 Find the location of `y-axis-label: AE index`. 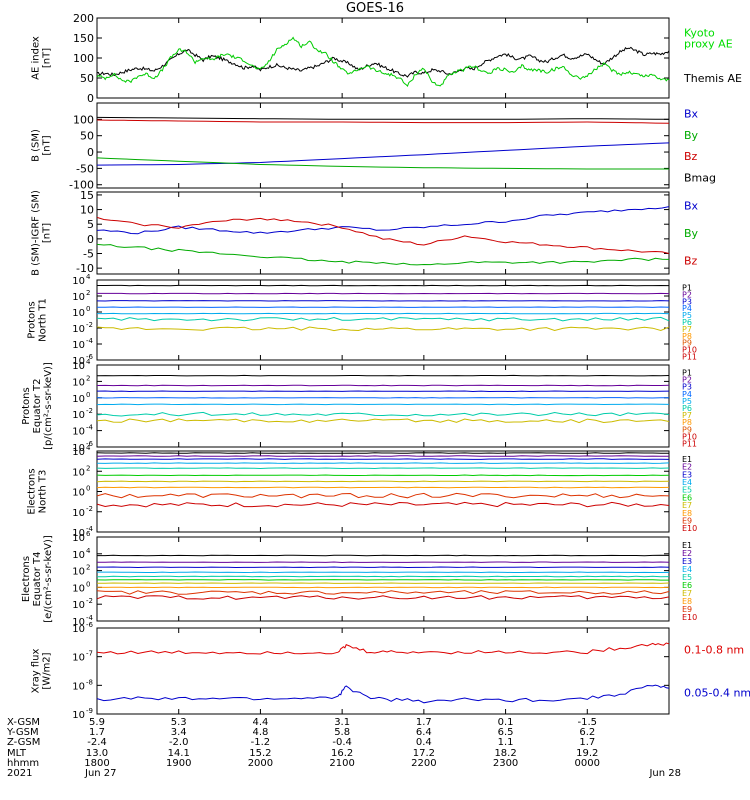

y-axis-label: AE index is located at coordinates (36, 58).